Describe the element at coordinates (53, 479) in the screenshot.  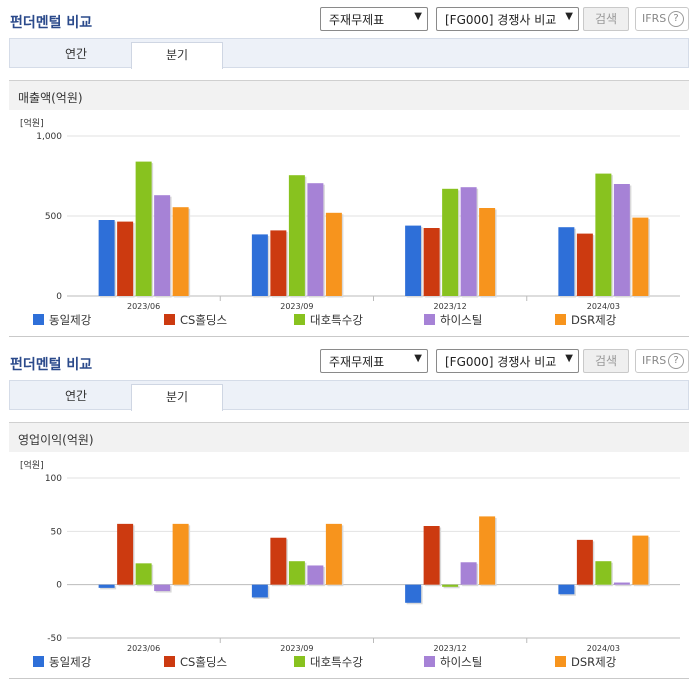
I see `y-tick-label: 100` at that location.